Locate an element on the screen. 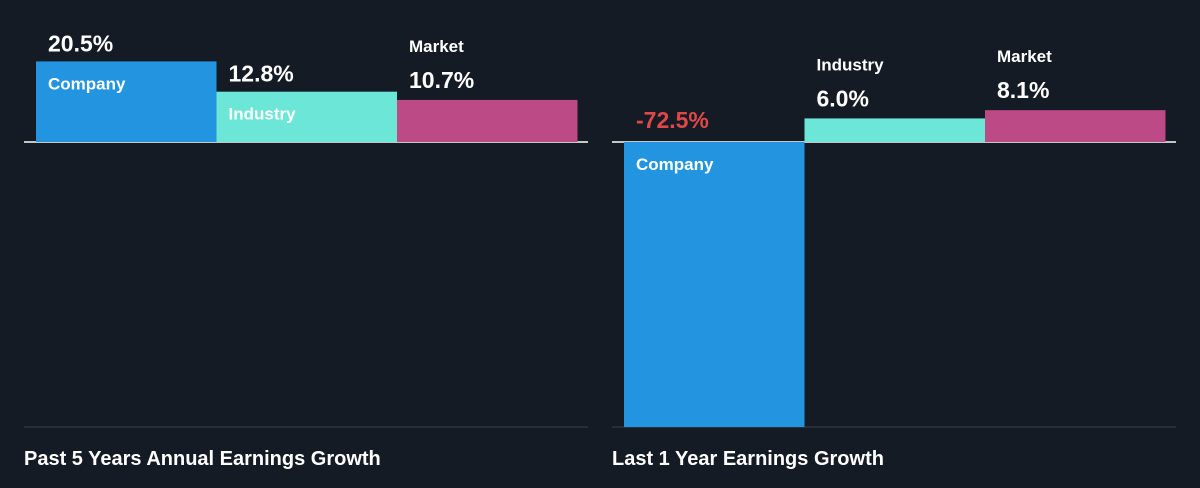 This screenshot has height=488, width=1200. value-label-company: -72.5% is located at coordinates (672, 120).